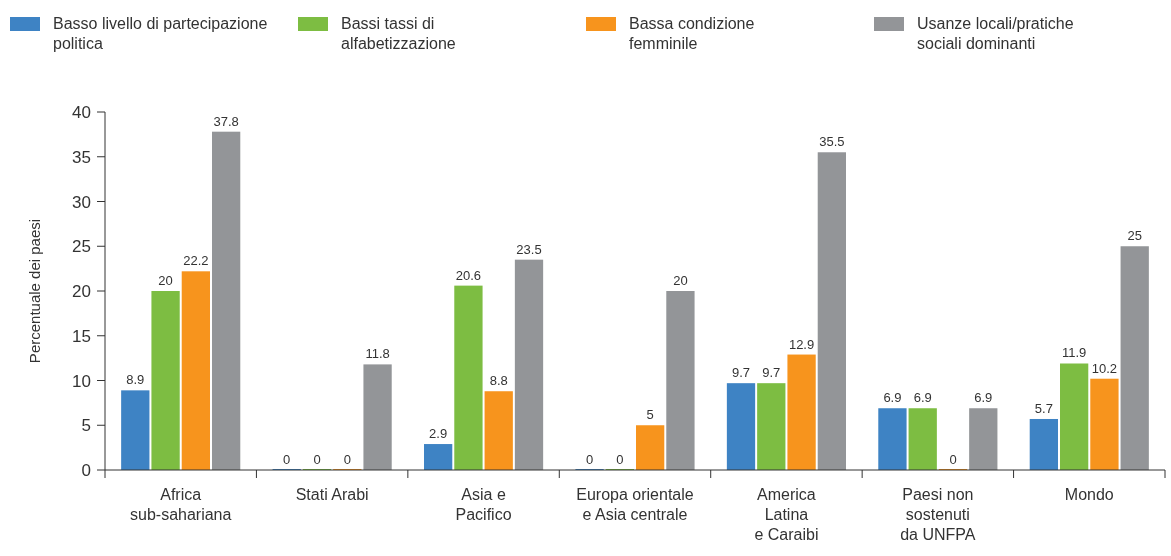 The width and height of the screenshot is (1171, 556). What do you see at coordinates (1134, 236) in the screenshot?
I see `data-label: 25` at bounding box center [1134, 236].